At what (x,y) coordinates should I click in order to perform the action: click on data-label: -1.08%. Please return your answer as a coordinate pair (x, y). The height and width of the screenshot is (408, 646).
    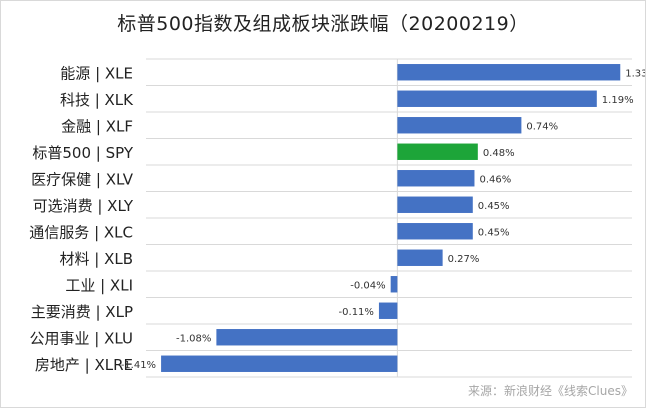
    Looking at the image, I should click on (193, 338).